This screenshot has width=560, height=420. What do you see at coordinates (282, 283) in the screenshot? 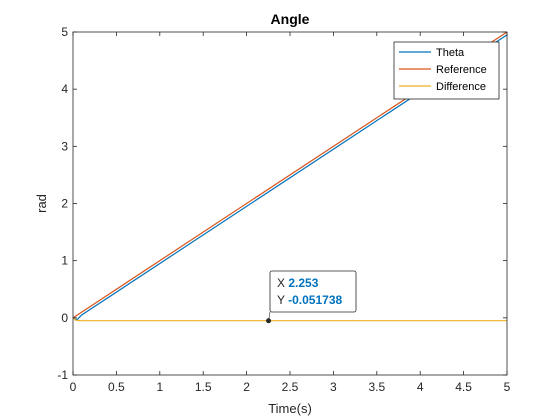
I see `datatip-key: X` at bounding box center [282, 283].